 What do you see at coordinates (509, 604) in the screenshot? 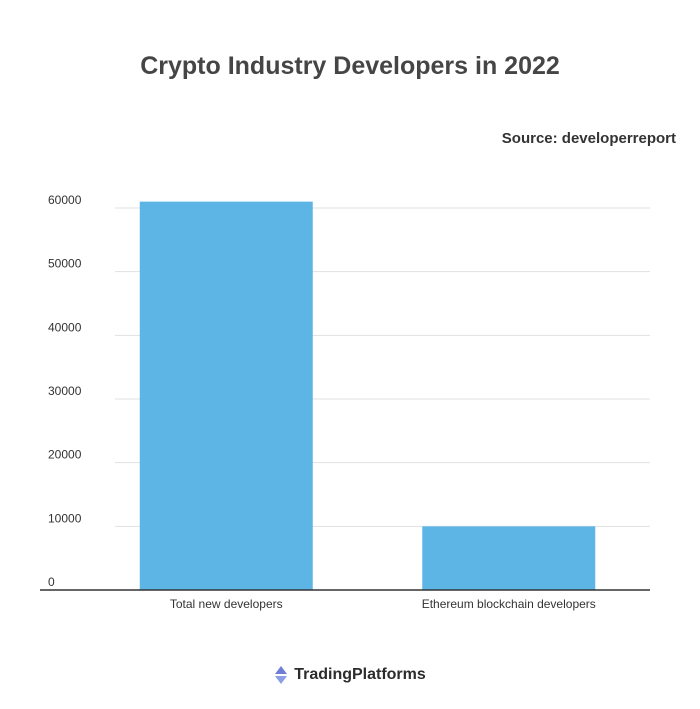
I see `x-tick-label: Ethereum blockchain developers` at bounding box center [509, 604].